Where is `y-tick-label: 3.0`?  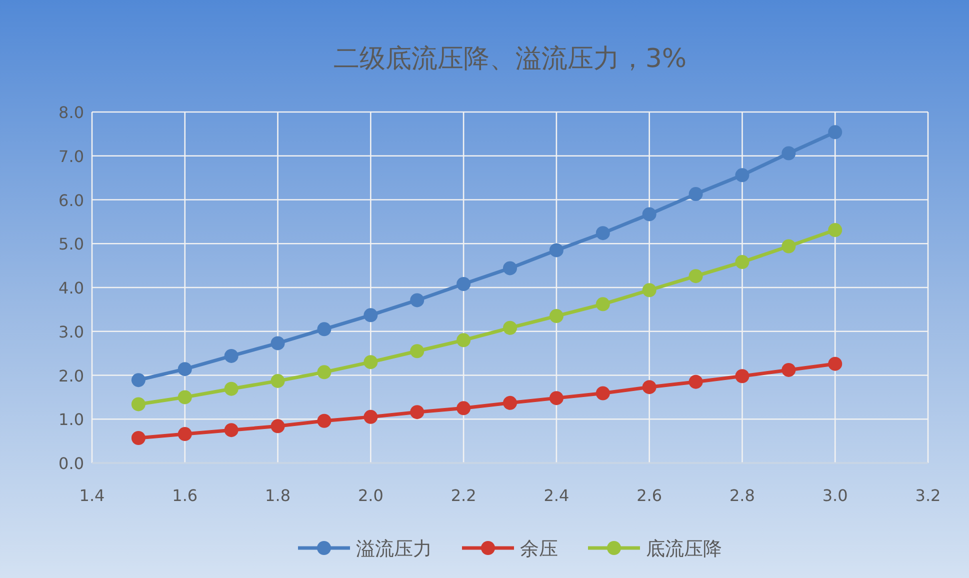 y-tick-label: 3.0 is located at coordinates (71, 332).